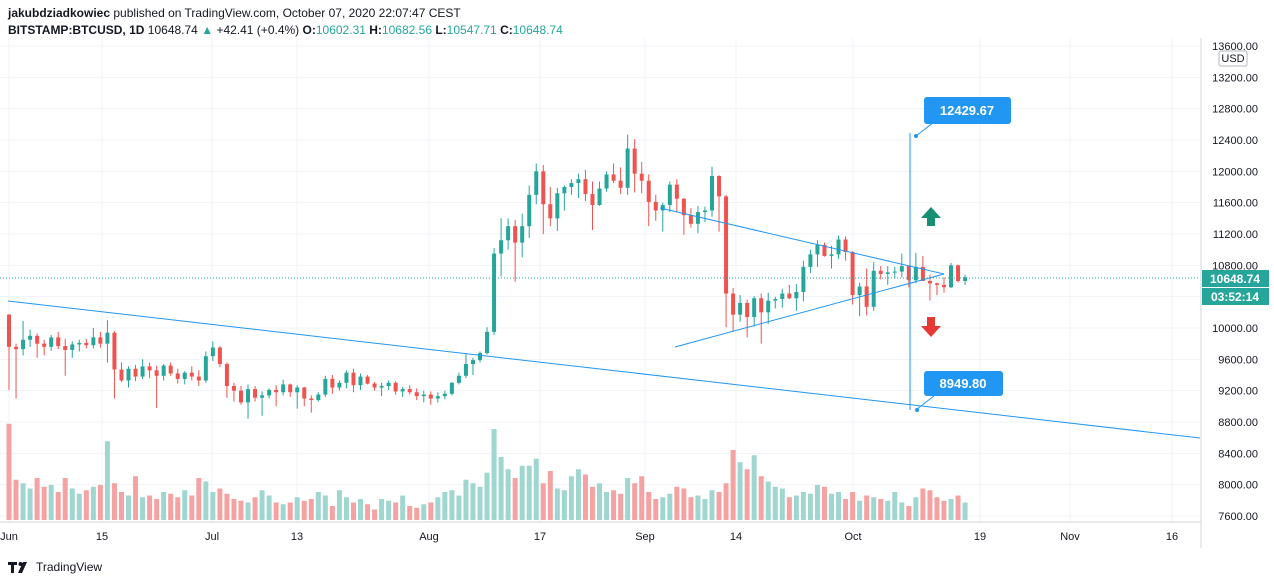  I want to click on time-tick-label: 16, so click(1172, 537).